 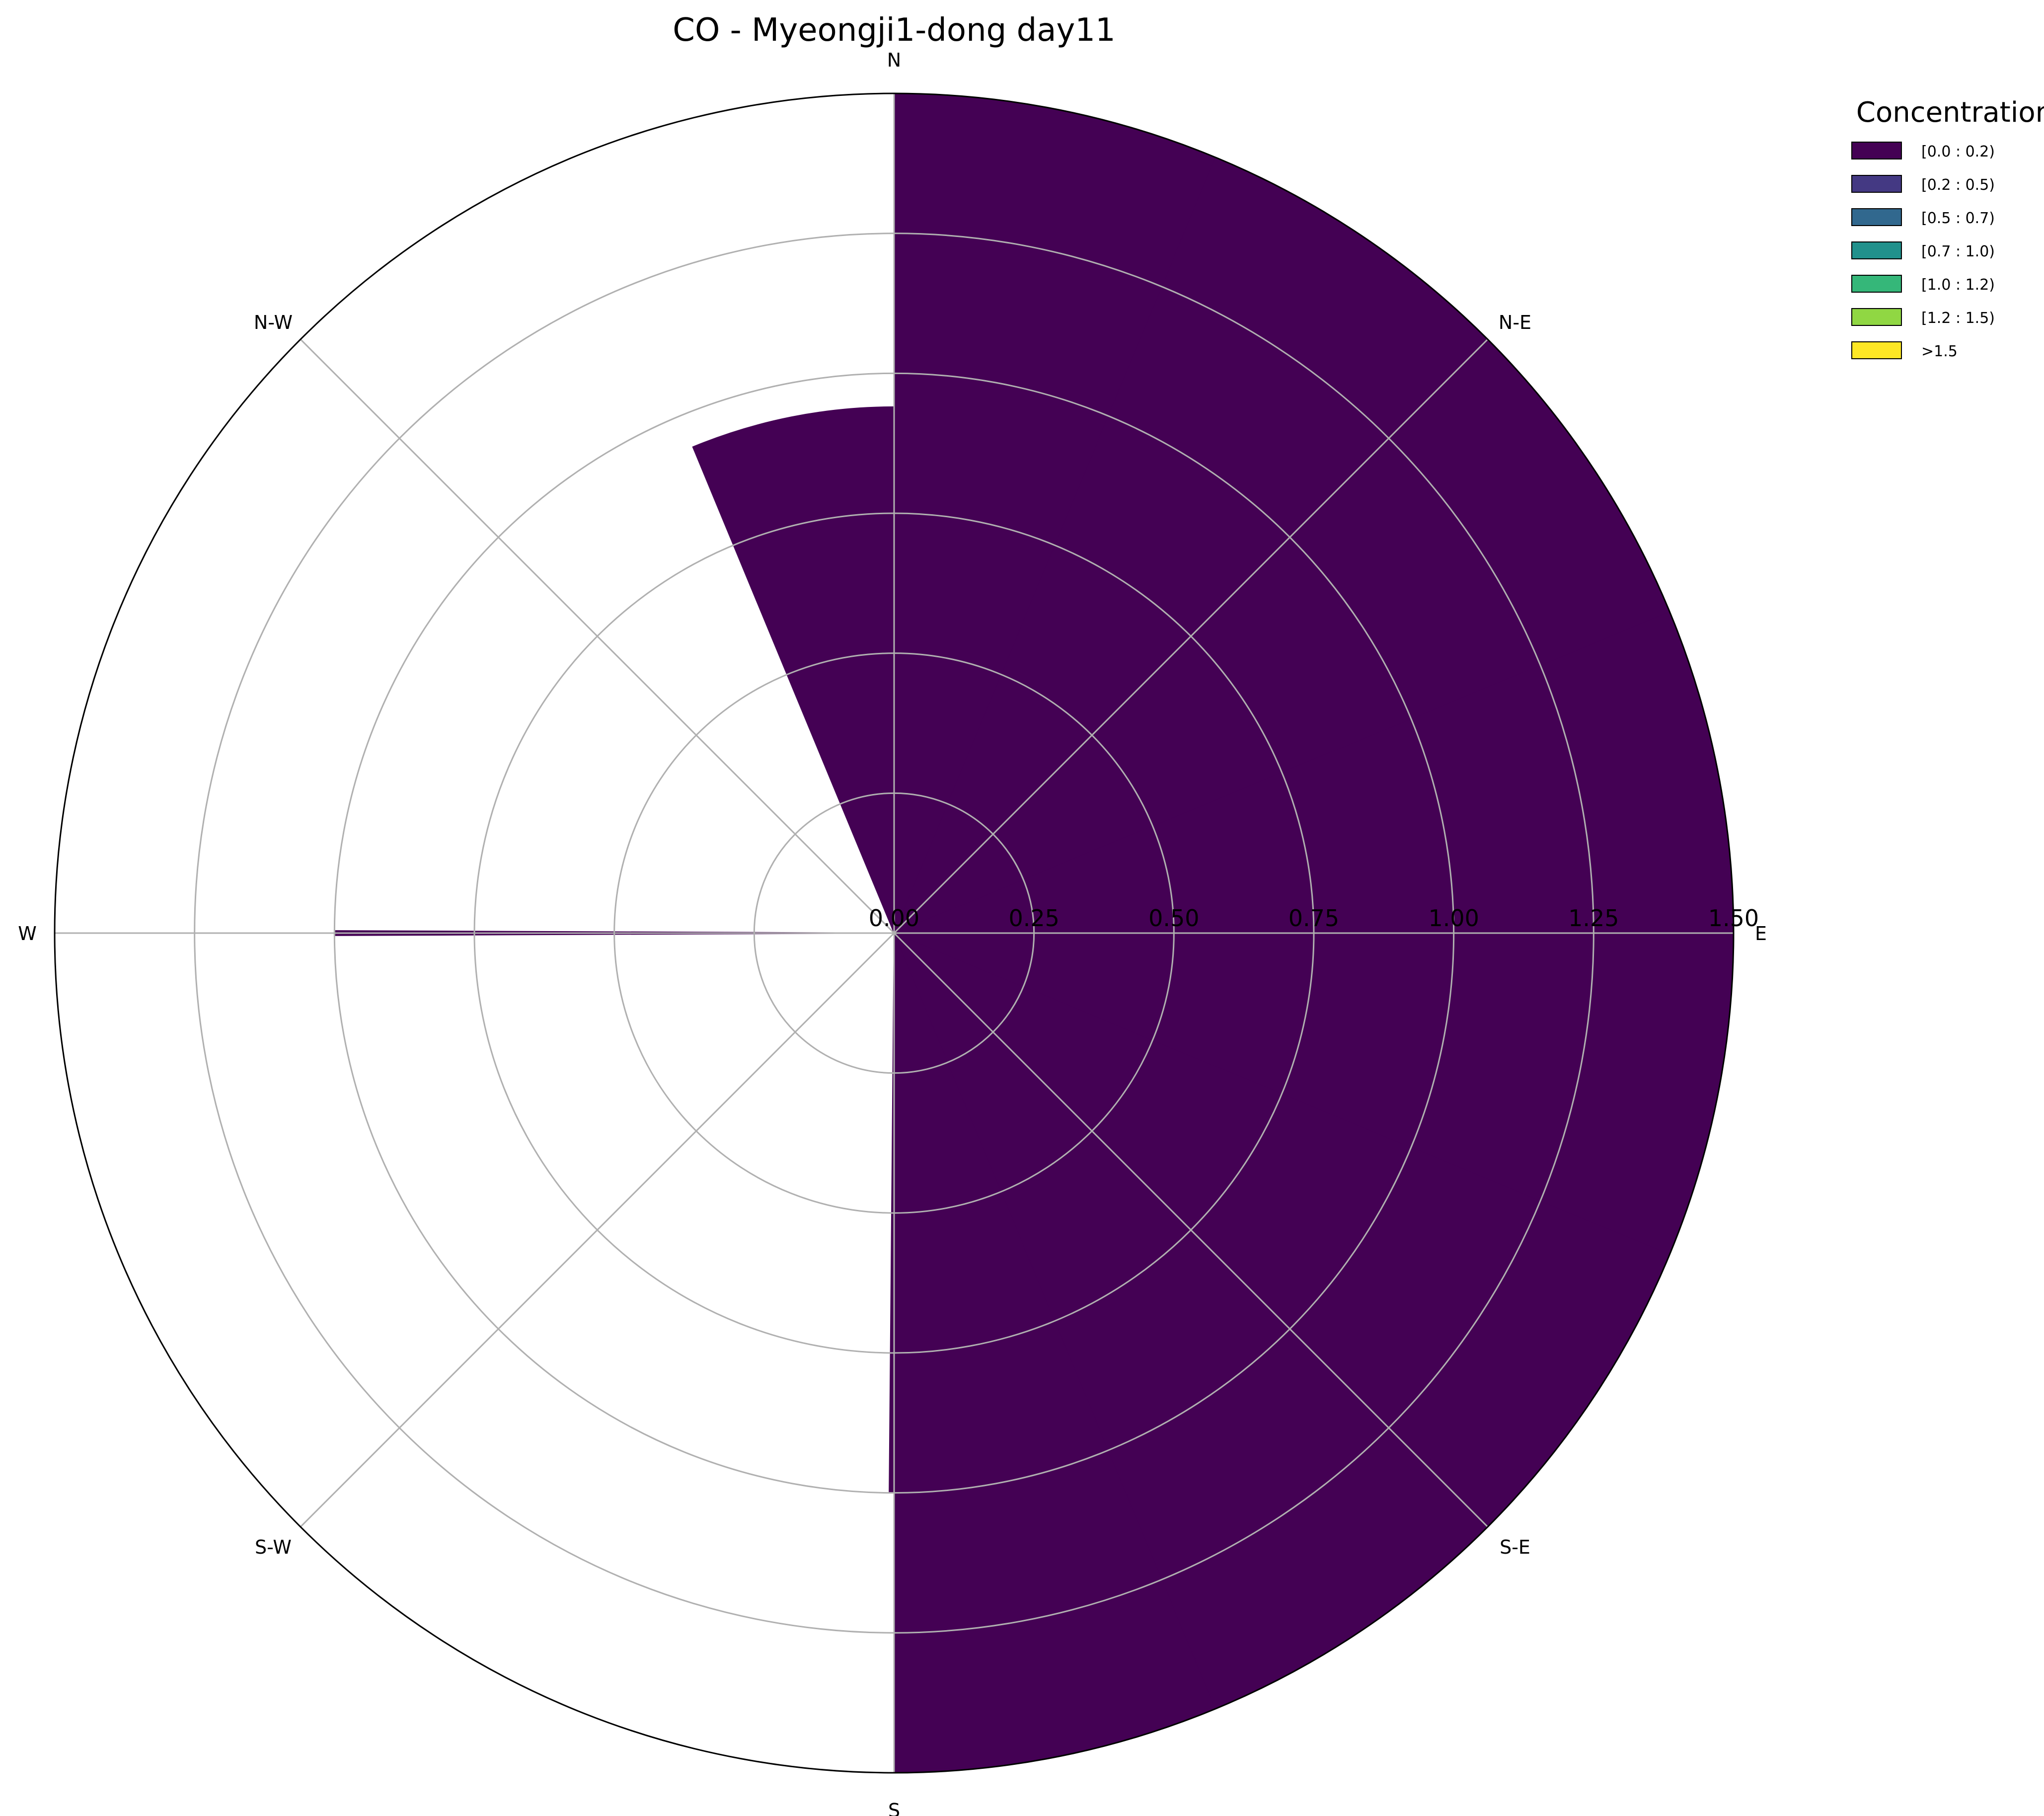 What do you see at coordinates (1191, 1230) in the screenshot?
I see `grid-spoke-s-e` at bounding box center [1191, 1230].